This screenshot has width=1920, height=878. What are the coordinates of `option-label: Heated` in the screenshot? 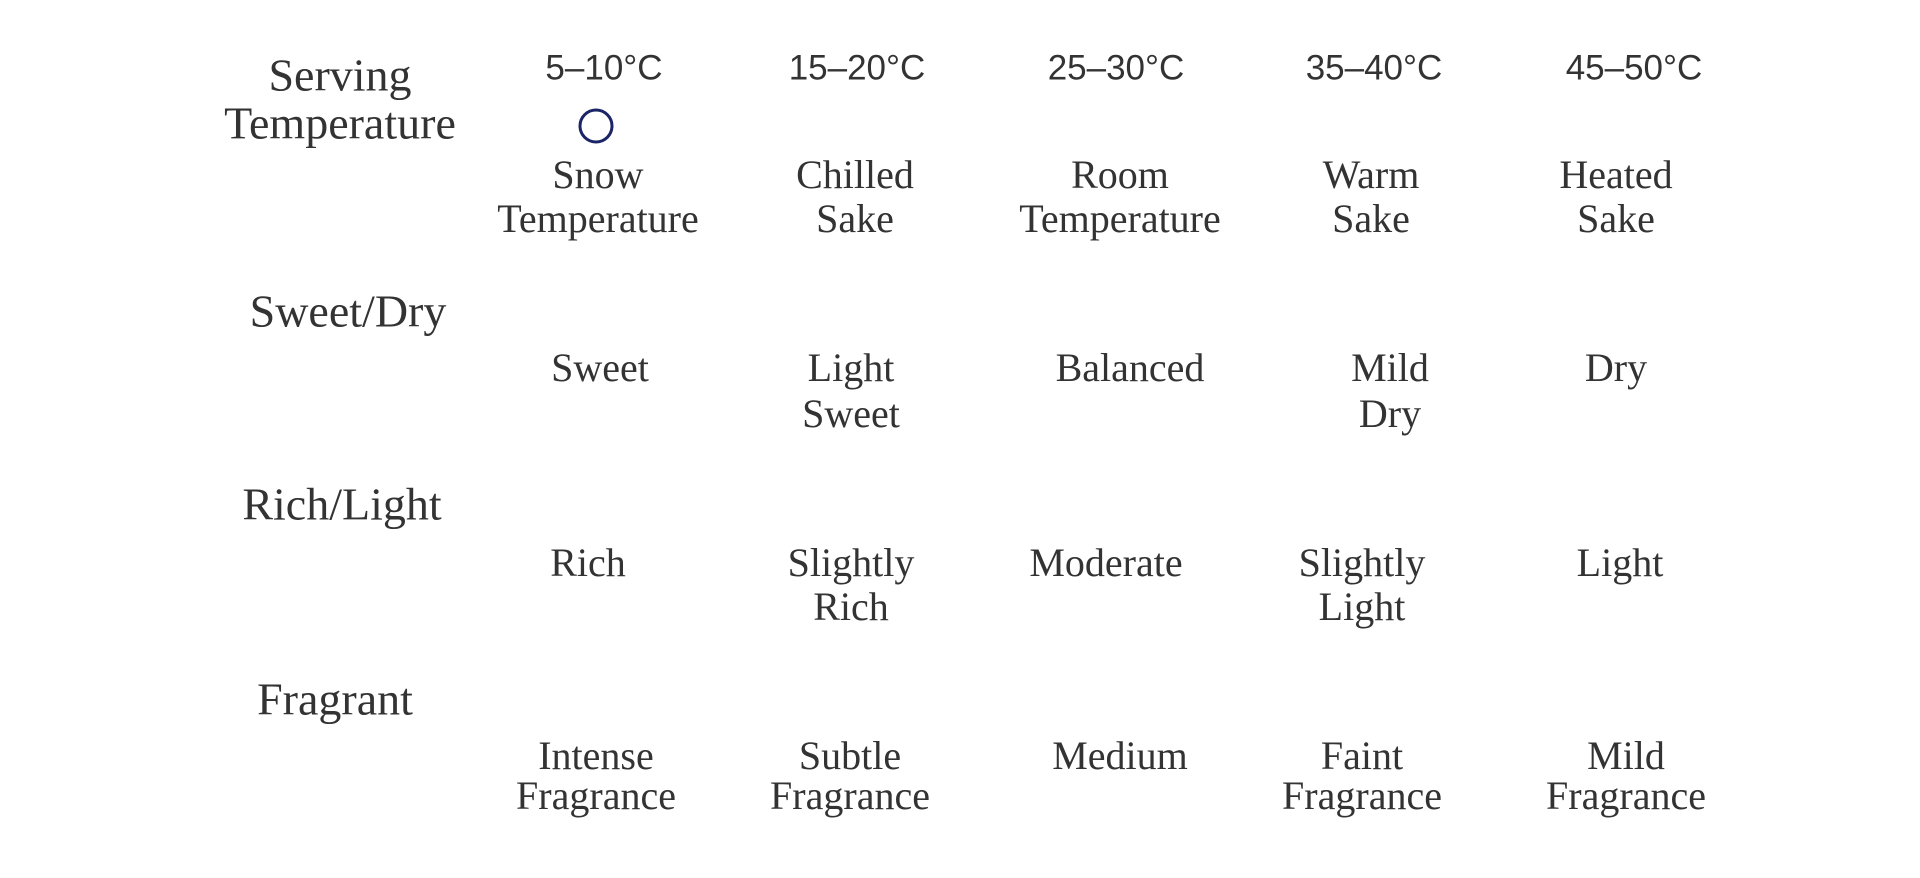 It's located at (1615, 174).